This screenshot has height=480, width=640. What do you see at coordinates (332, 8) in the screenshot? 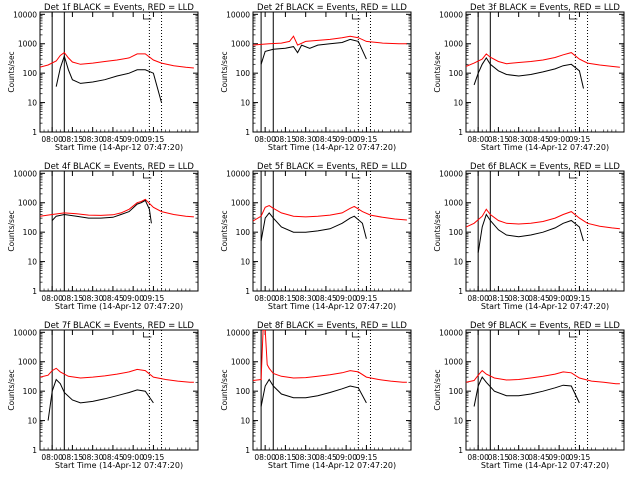
I see `panel-title: Det 2f BLACK = Events, RED = LLD` at bounding box center [332, 8].